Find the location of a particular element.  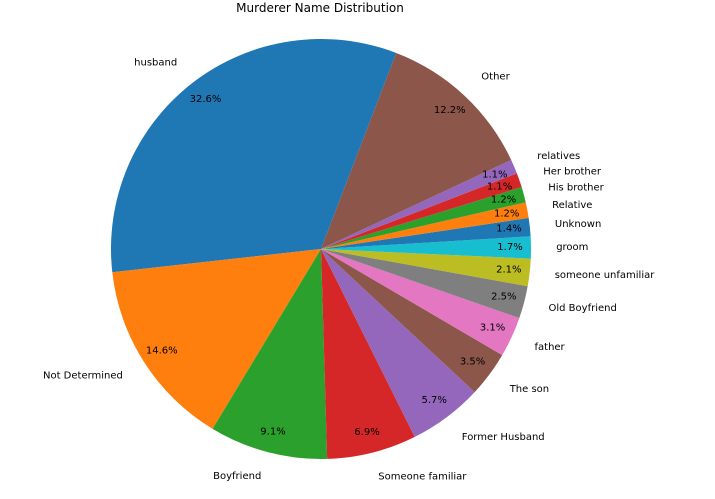

pie-category-label: Not Determined is located at coordinates (83, 375).